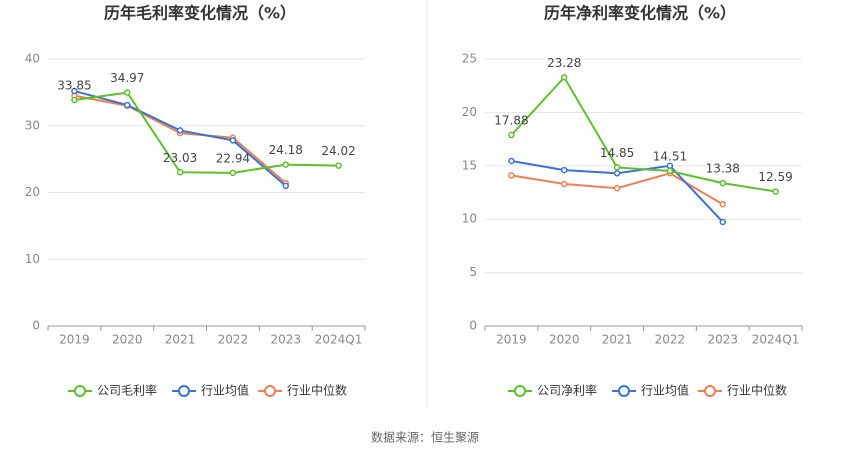  What do you see at coordinates (74, 86) in the screenshot?
I see `data-label: 33.85` at bounding box center [74, 86].